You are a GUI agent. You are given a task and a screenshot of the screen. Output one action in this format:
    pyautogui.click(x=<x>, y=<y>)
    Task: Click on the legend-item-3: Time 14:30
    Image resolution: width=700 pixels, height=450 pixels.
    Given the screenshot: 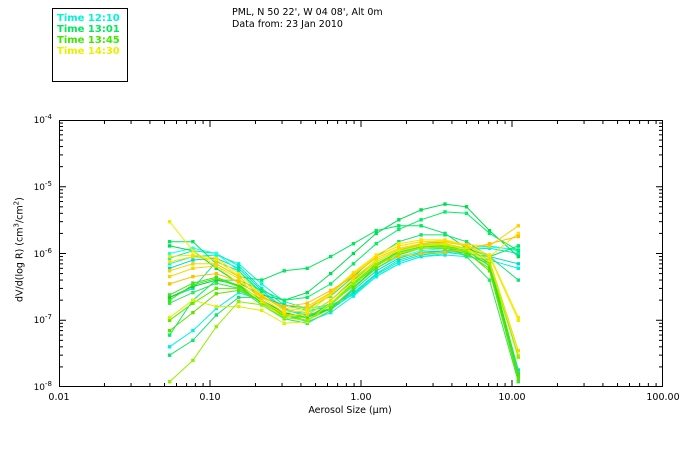 What is the action you would take?
    pyautogui.click(x=88, y=51)
    